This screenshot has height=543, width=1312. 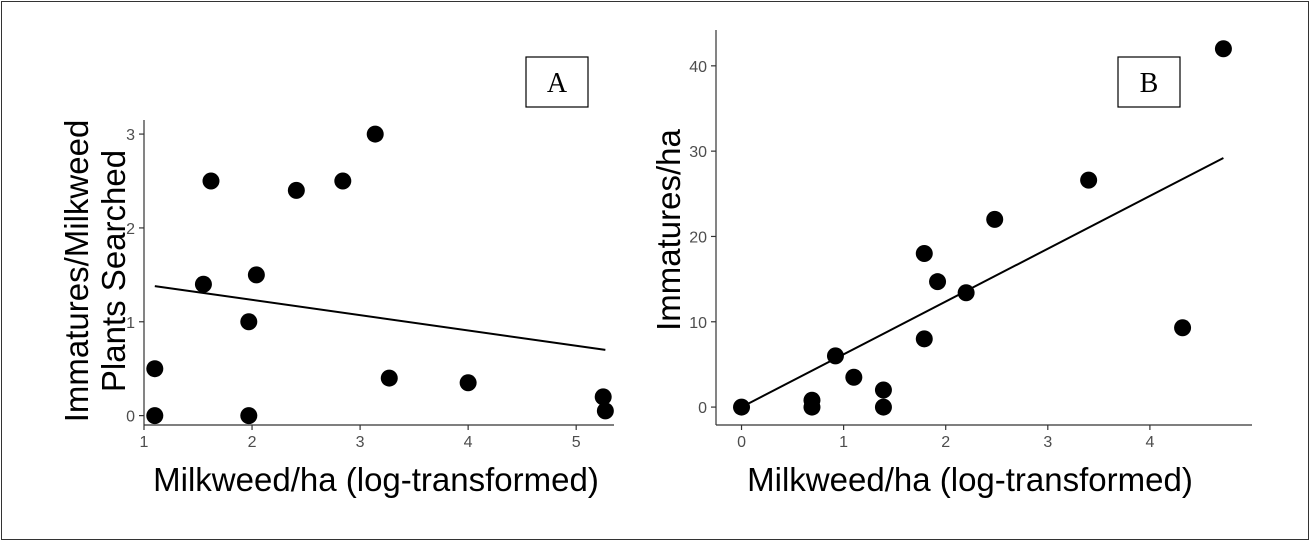 I want to click on panel-a-x-tick-label: 1, so click(x=144, y=442).